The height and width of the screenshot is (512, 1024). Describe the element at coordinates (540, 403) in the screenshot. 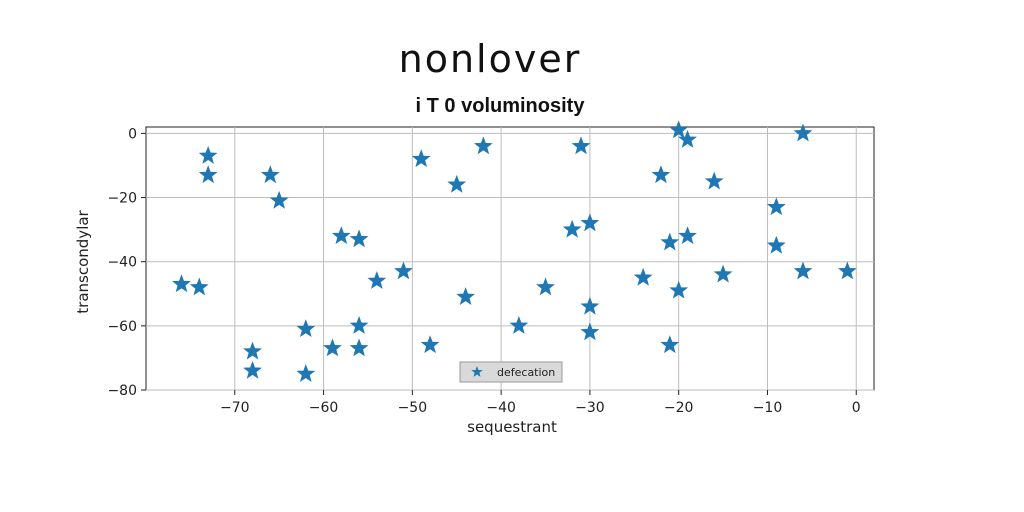

I see `x-ticks: −70 −60 −50 −40 −30 −20 −10 0` at that location.